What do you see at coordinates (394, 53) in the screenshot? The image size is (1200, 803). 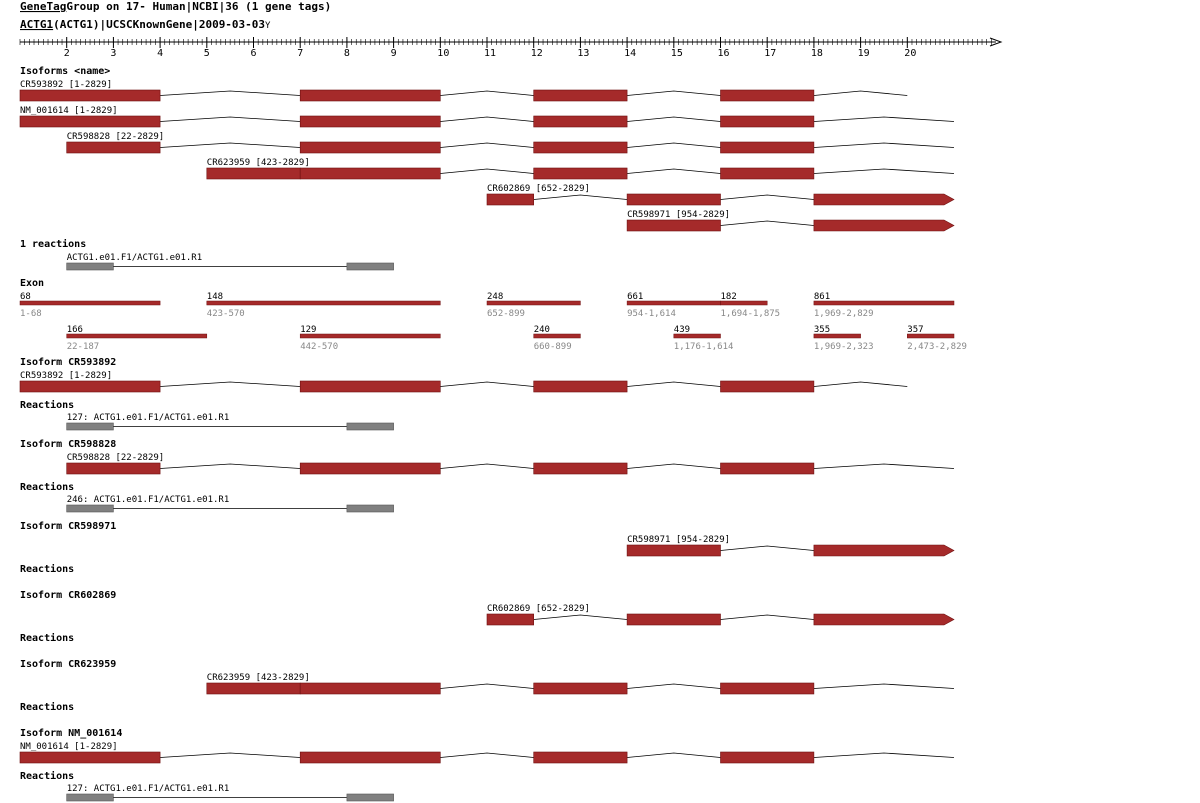 I see `ruler-tick-label: 9` at bounding box center [394, 53].